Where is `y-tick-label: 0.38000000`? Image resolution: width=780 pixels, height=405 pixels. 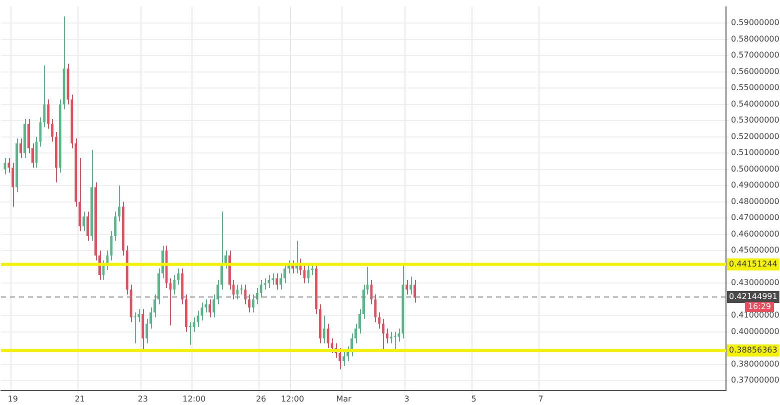 y-tick-label: 0.38000000 is located at coordinates (755, 363).